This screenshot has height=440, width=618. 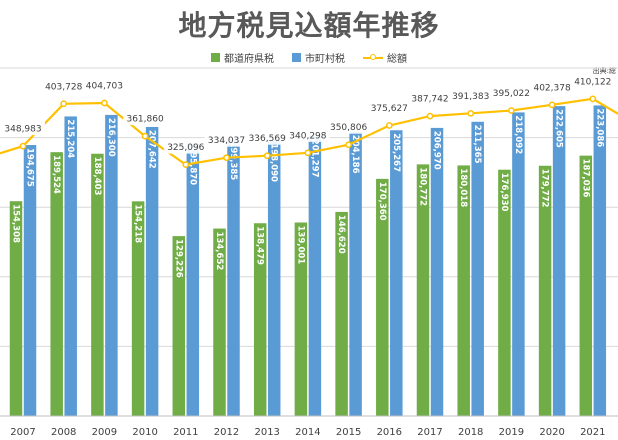 I want to click on data-label-total: 361,860, so click(x=144, y=120).